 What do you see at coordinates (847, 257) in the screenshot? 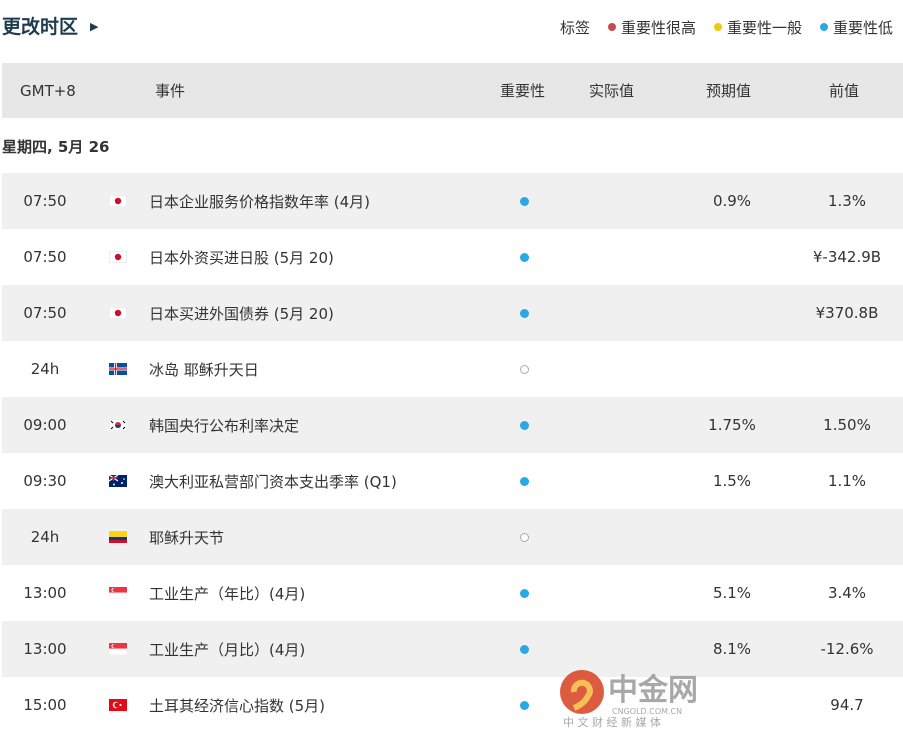
I see `previous-value: ¥-342.9B` at bounding box center [847, 257].